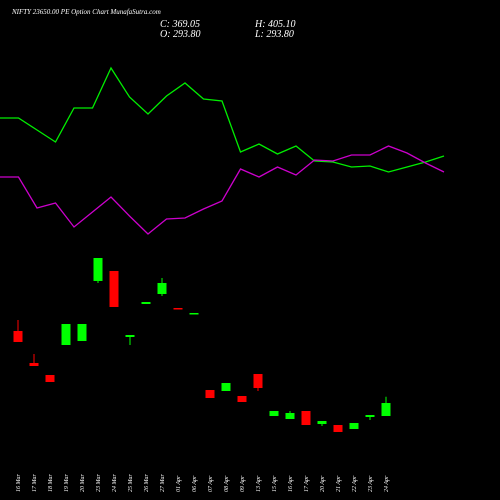 This screenshot has height=500, width=500. What do you see at coordinates (180, 34) in the screenshot?
I see `ohlc-label: O: 293.80` at bounding box center [180, 34].